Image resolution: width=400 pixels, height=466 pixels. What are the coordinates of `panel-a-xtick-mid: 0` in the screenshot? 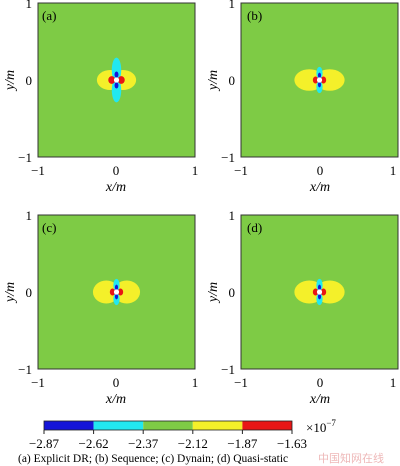 It's located at (116, 170).